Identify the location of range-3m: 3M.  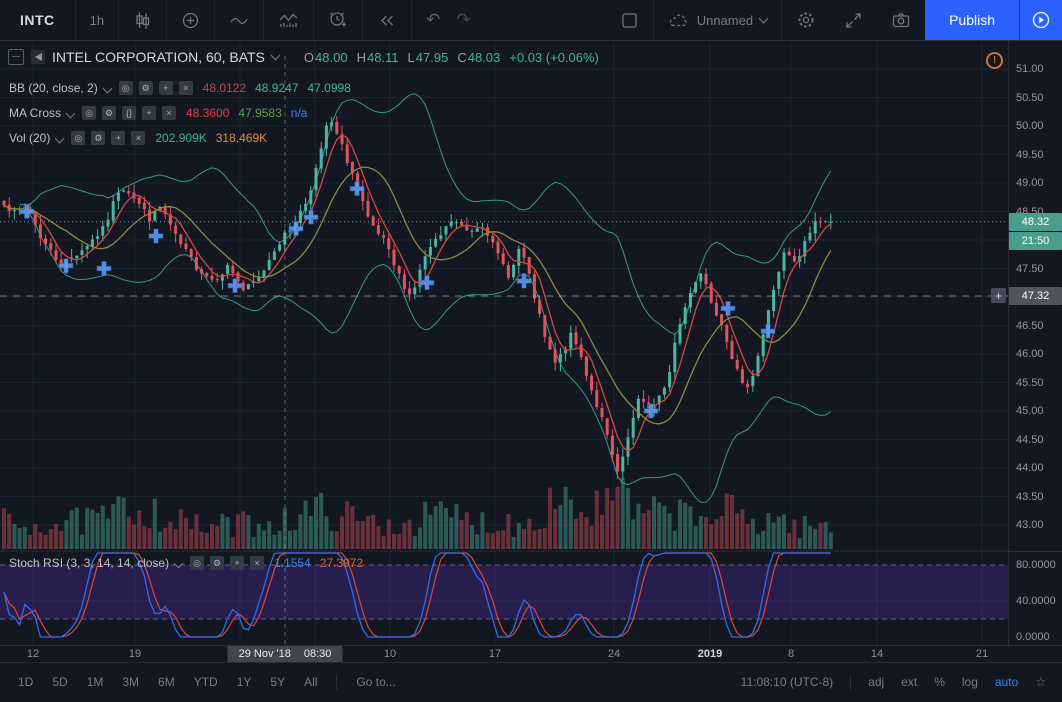
(131, 682).